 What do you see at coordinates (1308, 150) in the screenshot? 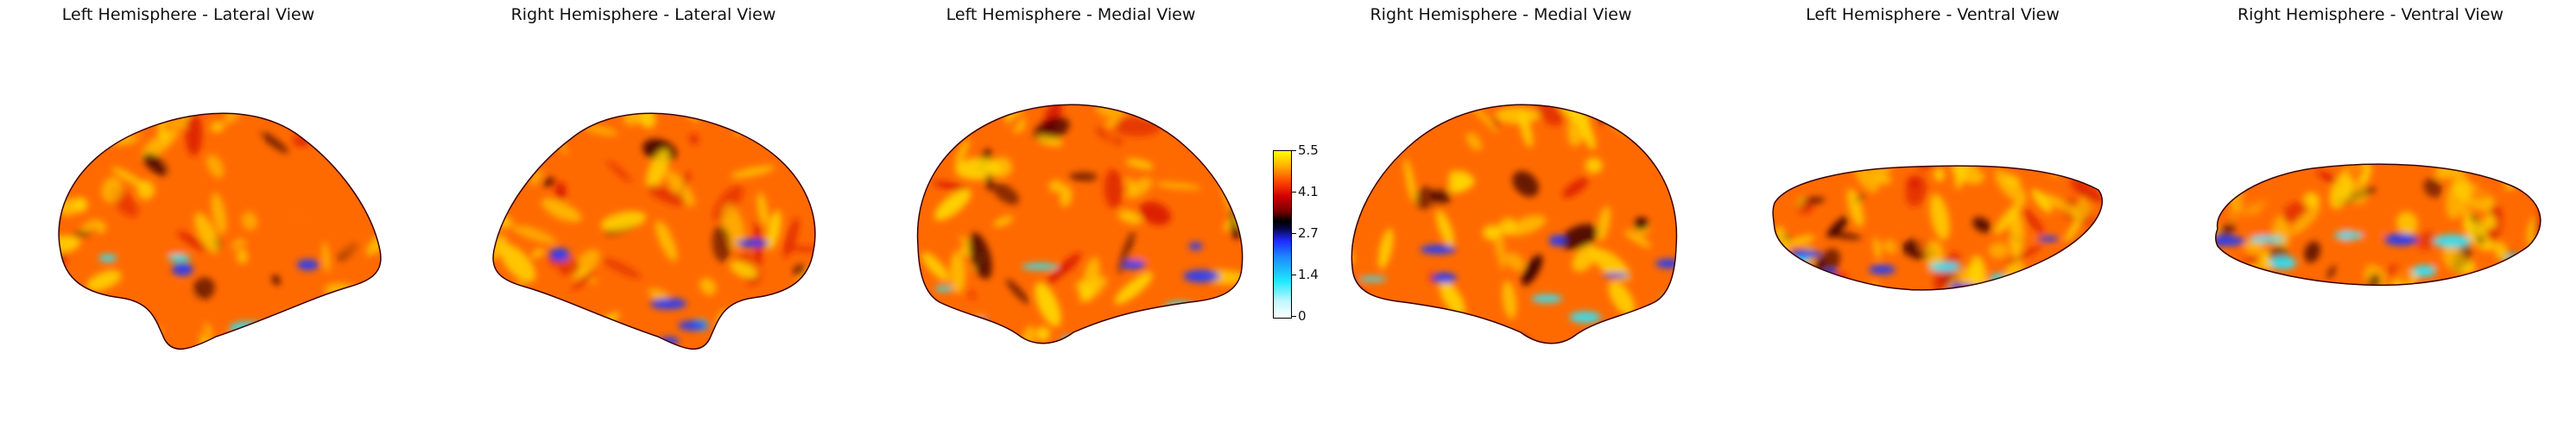
I see `colorbar-tick-label: 5.5` at bounding box center [1308, 150].